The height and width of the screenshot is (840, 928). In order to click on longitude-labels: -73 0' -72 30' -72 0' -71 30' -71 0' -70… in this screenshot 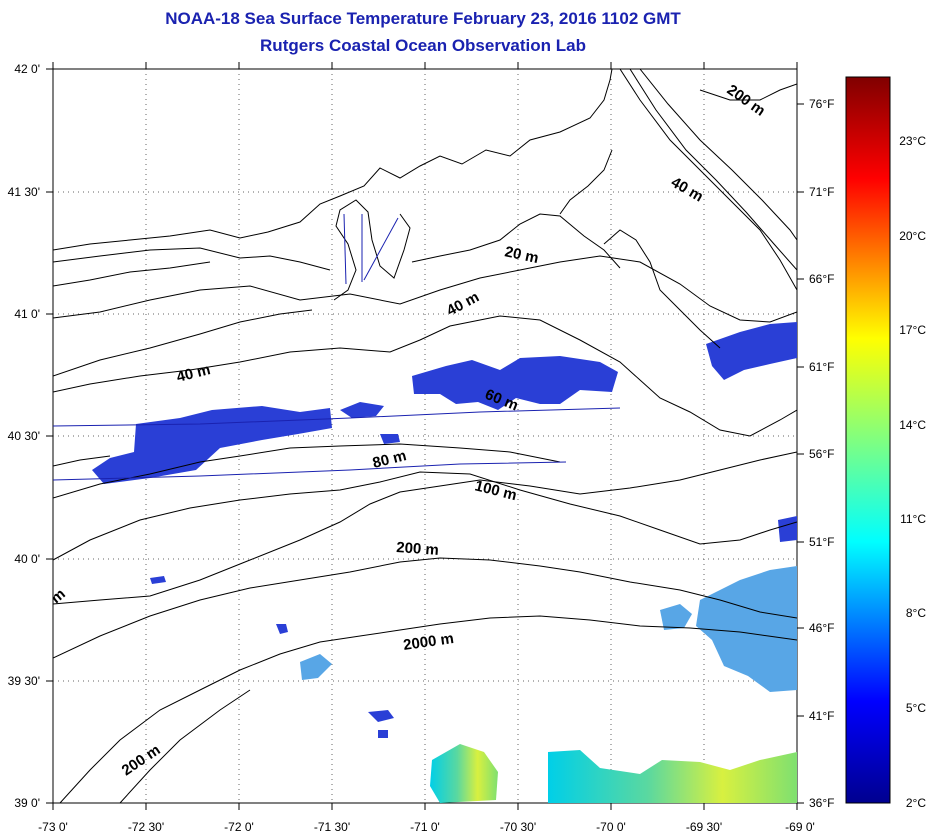, I will do `click(426, 827)`.